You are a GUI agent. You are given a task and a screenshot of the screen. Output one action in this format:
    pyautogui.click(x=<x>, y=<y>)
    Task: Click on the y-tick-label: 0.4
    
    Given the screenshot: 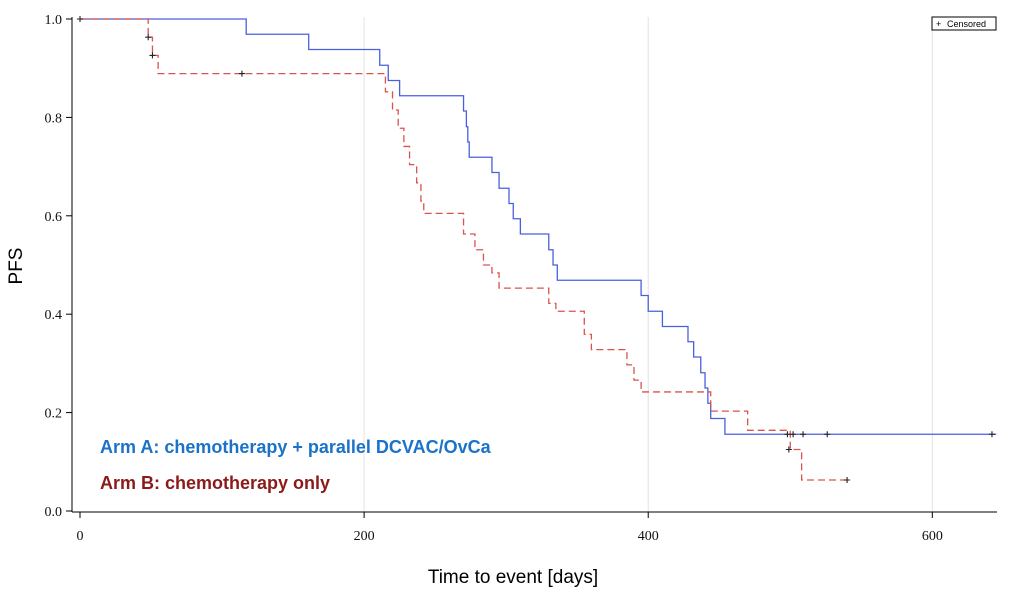 What is the action you would take?
    pyautogui.click(x=54, y=315)
    